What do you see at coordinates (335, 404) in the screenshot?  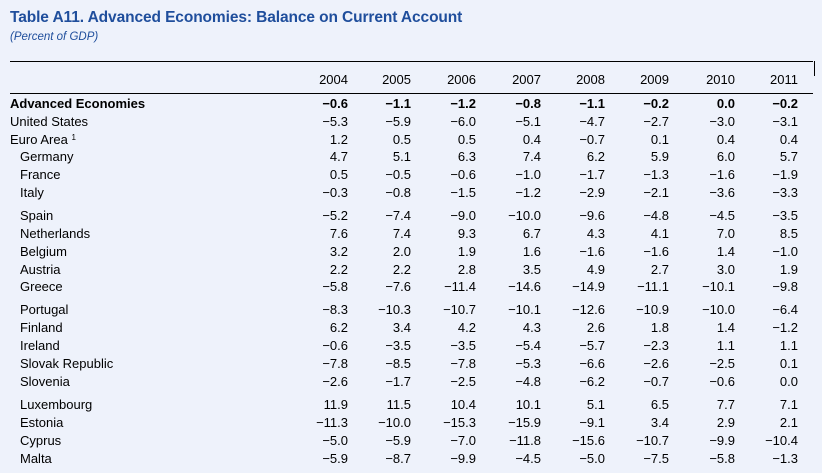 I see `table-cell: 11.9` at bounding box center [335, 404].